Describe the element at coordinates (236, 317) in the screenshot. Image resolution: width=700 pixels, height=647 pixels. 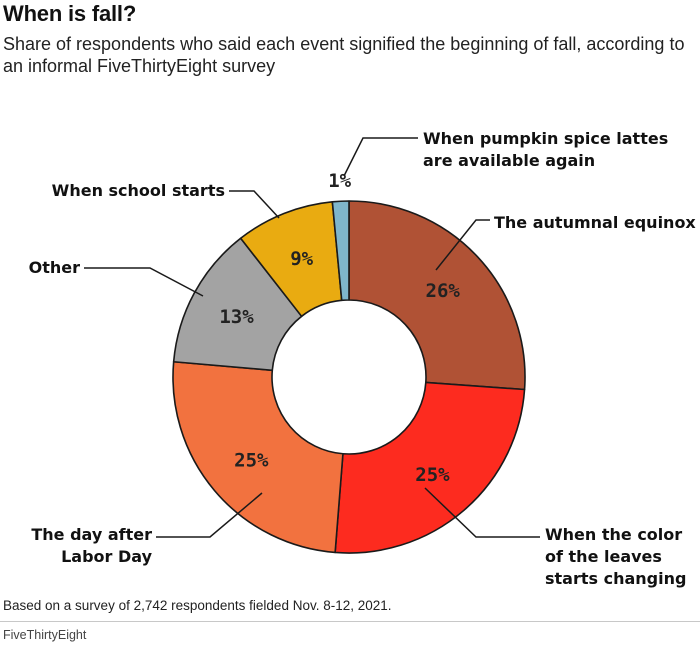
I see `percent-label-other: 13%` at that location.